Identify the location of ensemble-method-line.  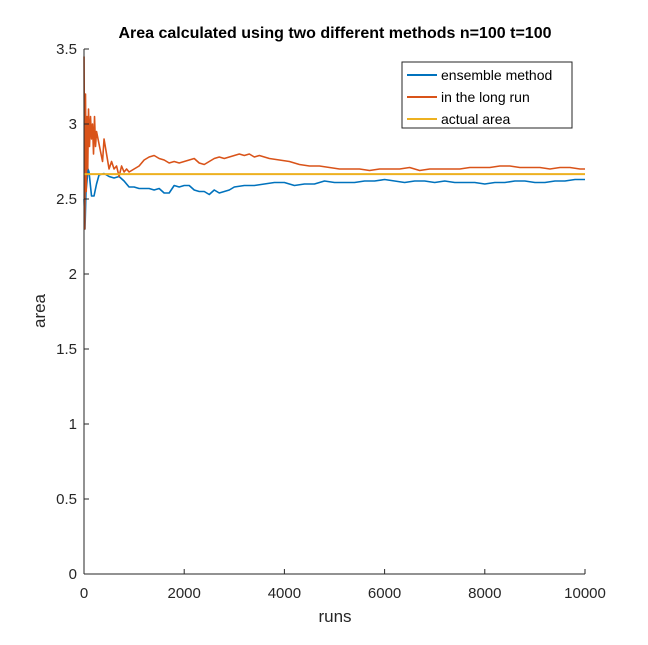
(334, 199).